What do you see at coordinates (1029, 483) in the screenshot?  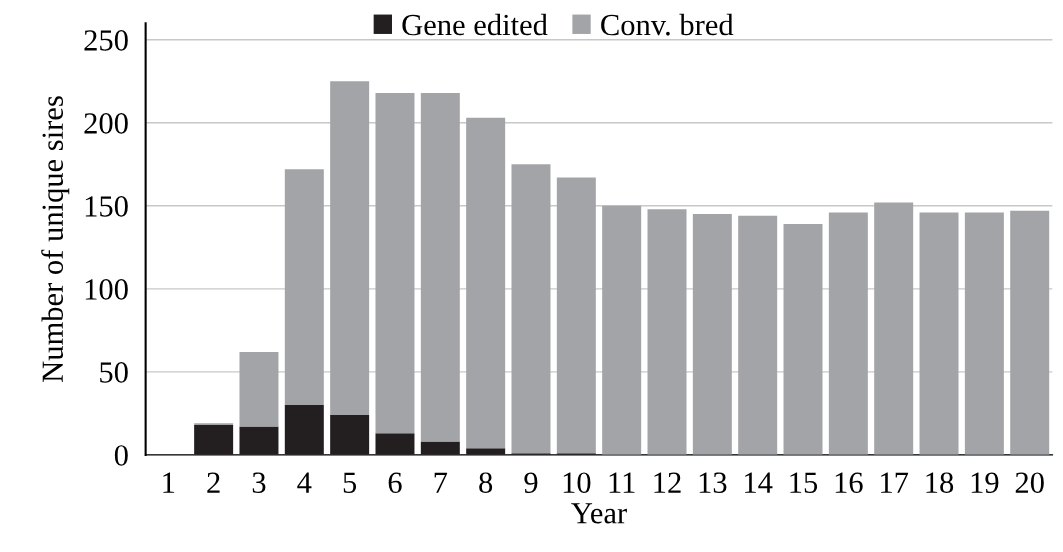 I see `x-tick-label: 20` at bounding box center [1029, 483].